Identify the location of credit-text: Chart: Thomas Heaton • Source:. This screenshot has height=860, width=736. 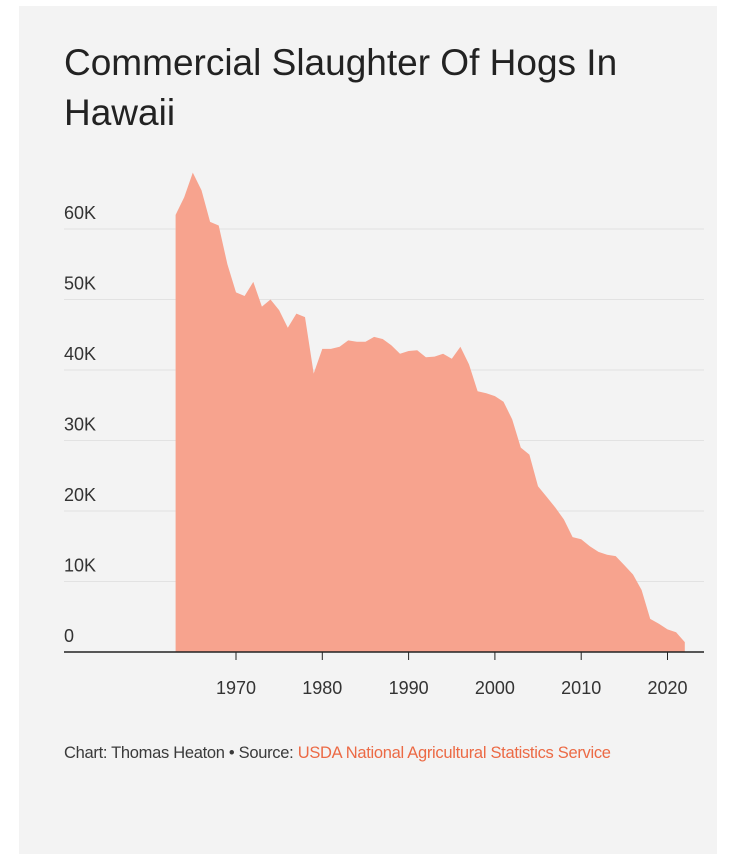
(181, 753).